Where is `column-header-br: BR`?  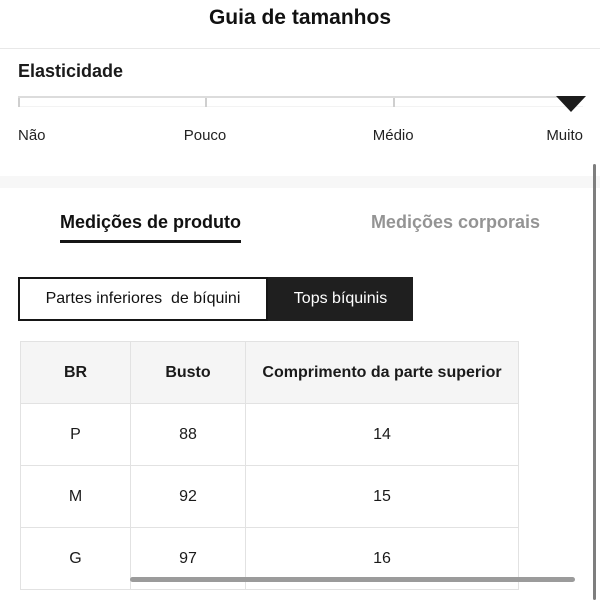 column-header-br: BR is located at coordinates (75, 372).